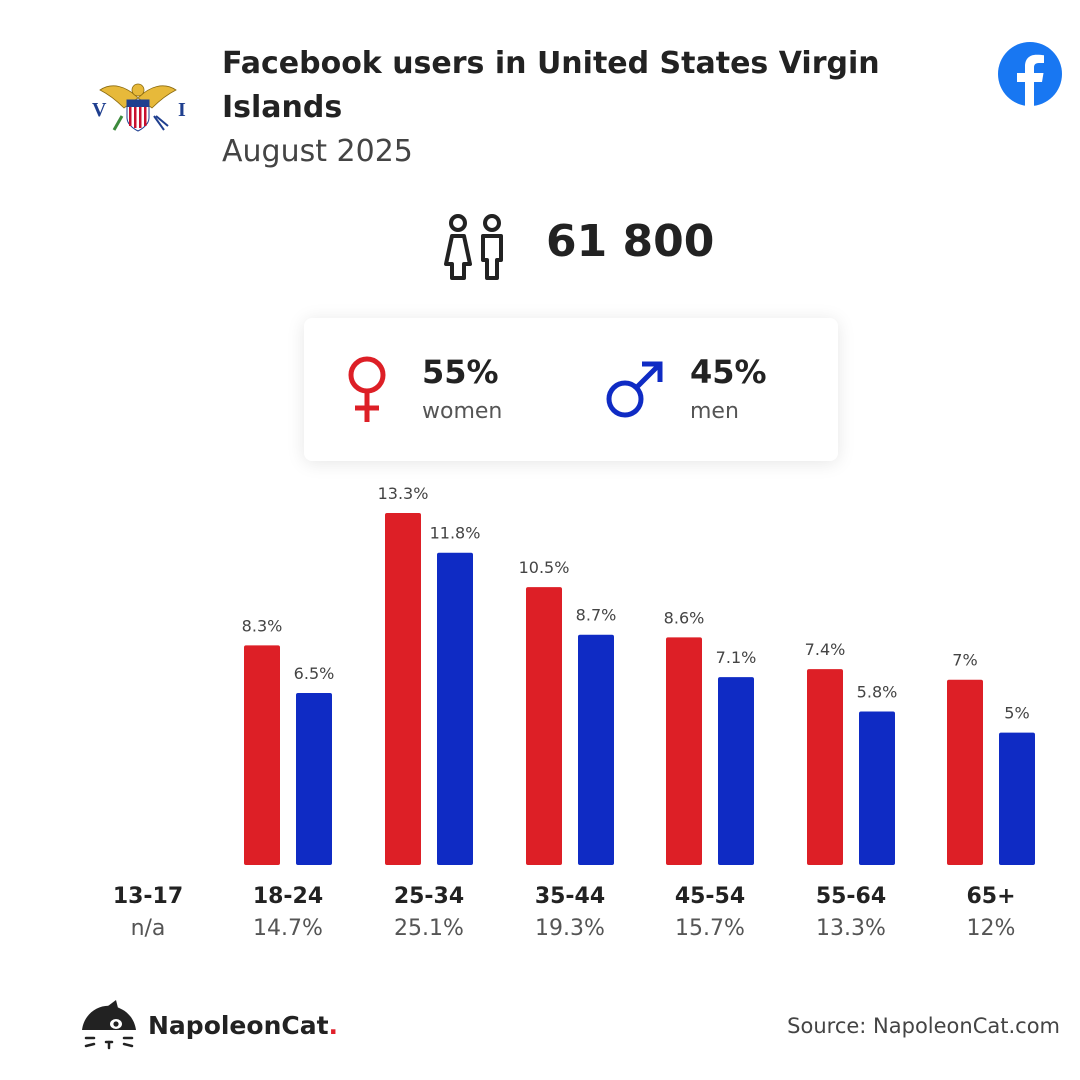 This screenshot has width=1080, height=1080. What do you see at coordinates (964, 660) in the screenshot?
I see `data-label-women-65+: 7%` at bounding box center [964, 660].